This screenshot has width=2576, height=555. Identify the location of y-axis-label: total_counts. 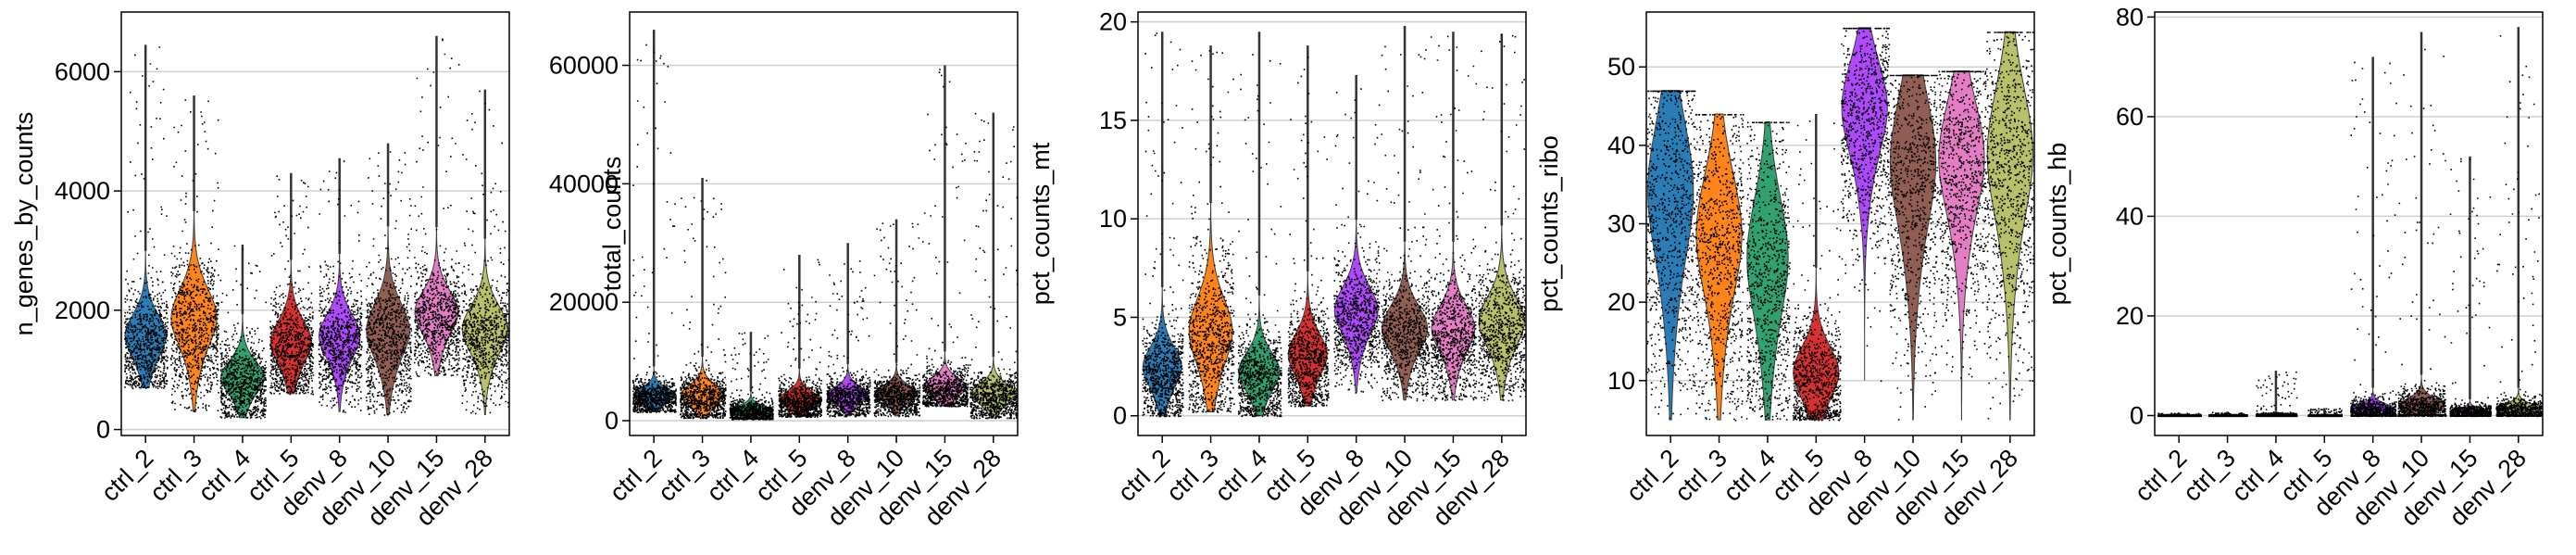
(612, 224).